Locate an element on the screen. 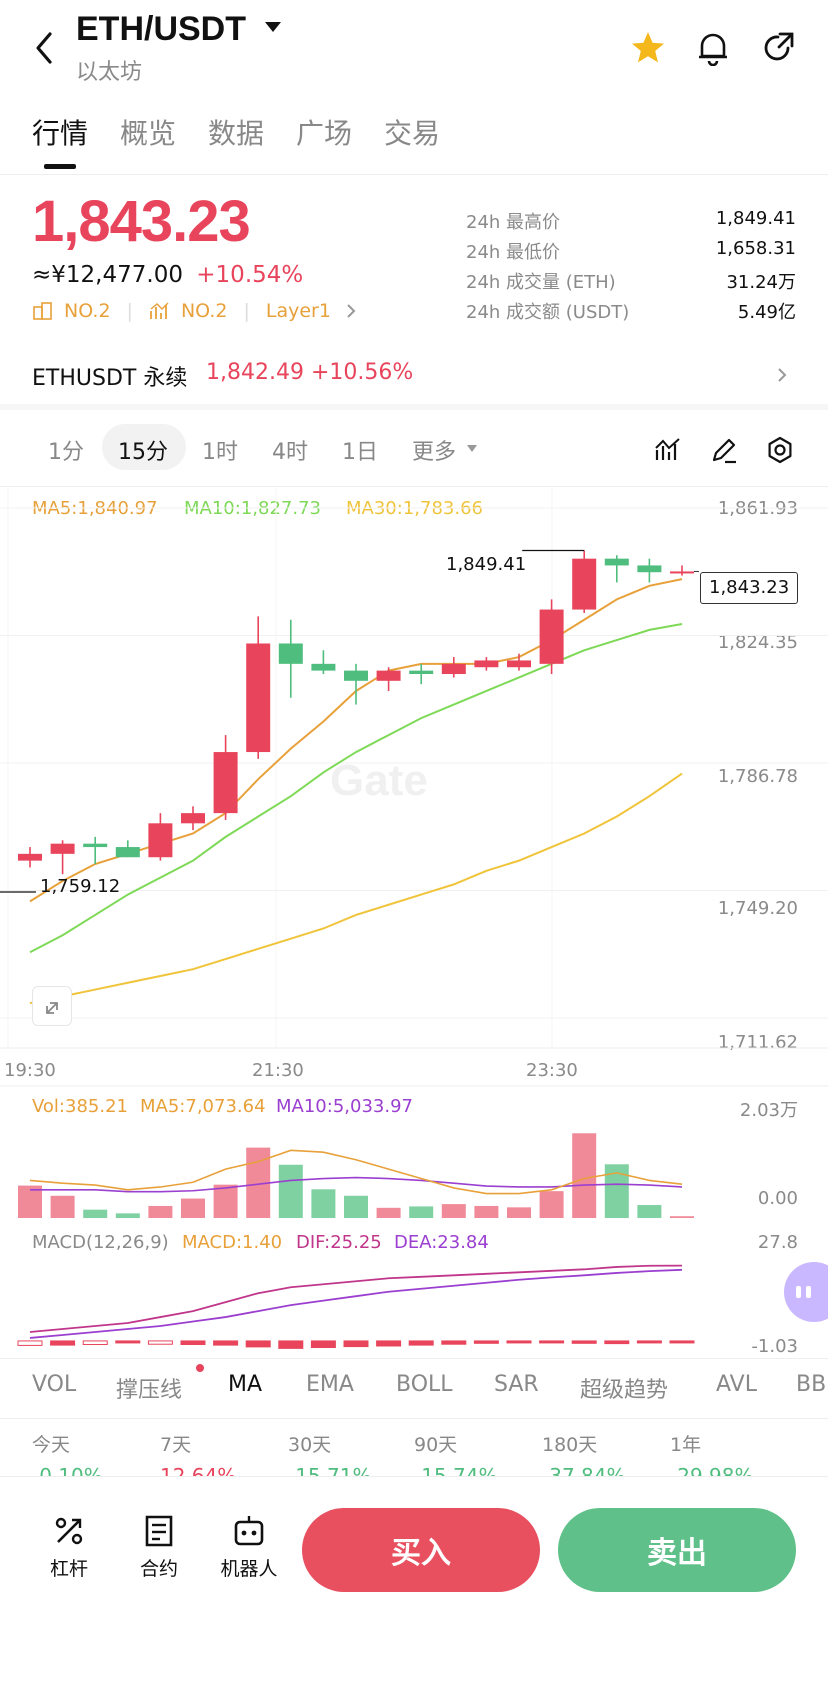 The width and height of the screenshot is (828, 1696). last-price: 1,843.23 is located at coordinates (141, 221).